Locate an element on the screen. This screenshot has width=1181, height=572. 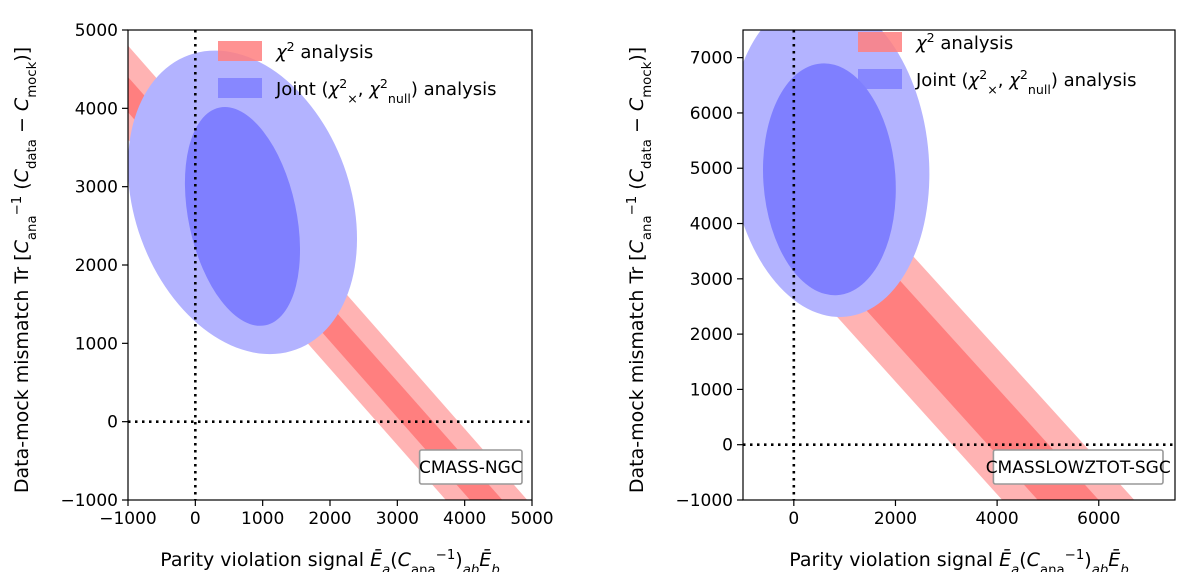
panel-label: CMASS-NGC is located at coordinates (471, 468).